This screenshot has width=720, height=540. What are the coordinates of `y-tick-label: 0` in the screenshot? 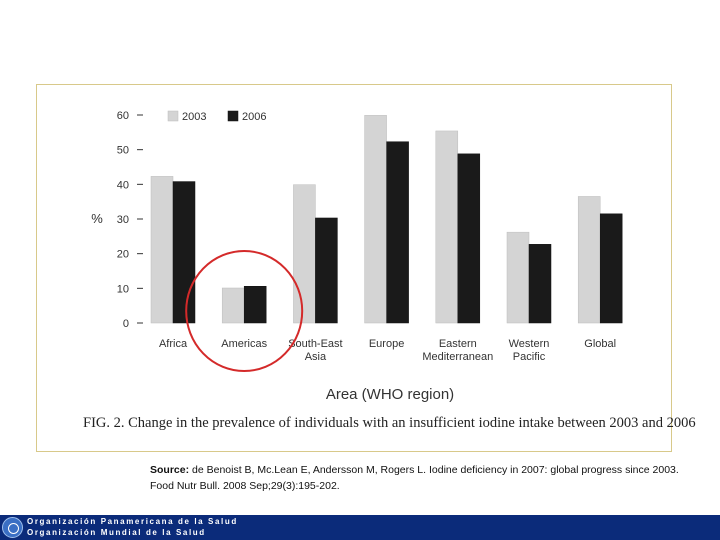 It's located at (126, 324).